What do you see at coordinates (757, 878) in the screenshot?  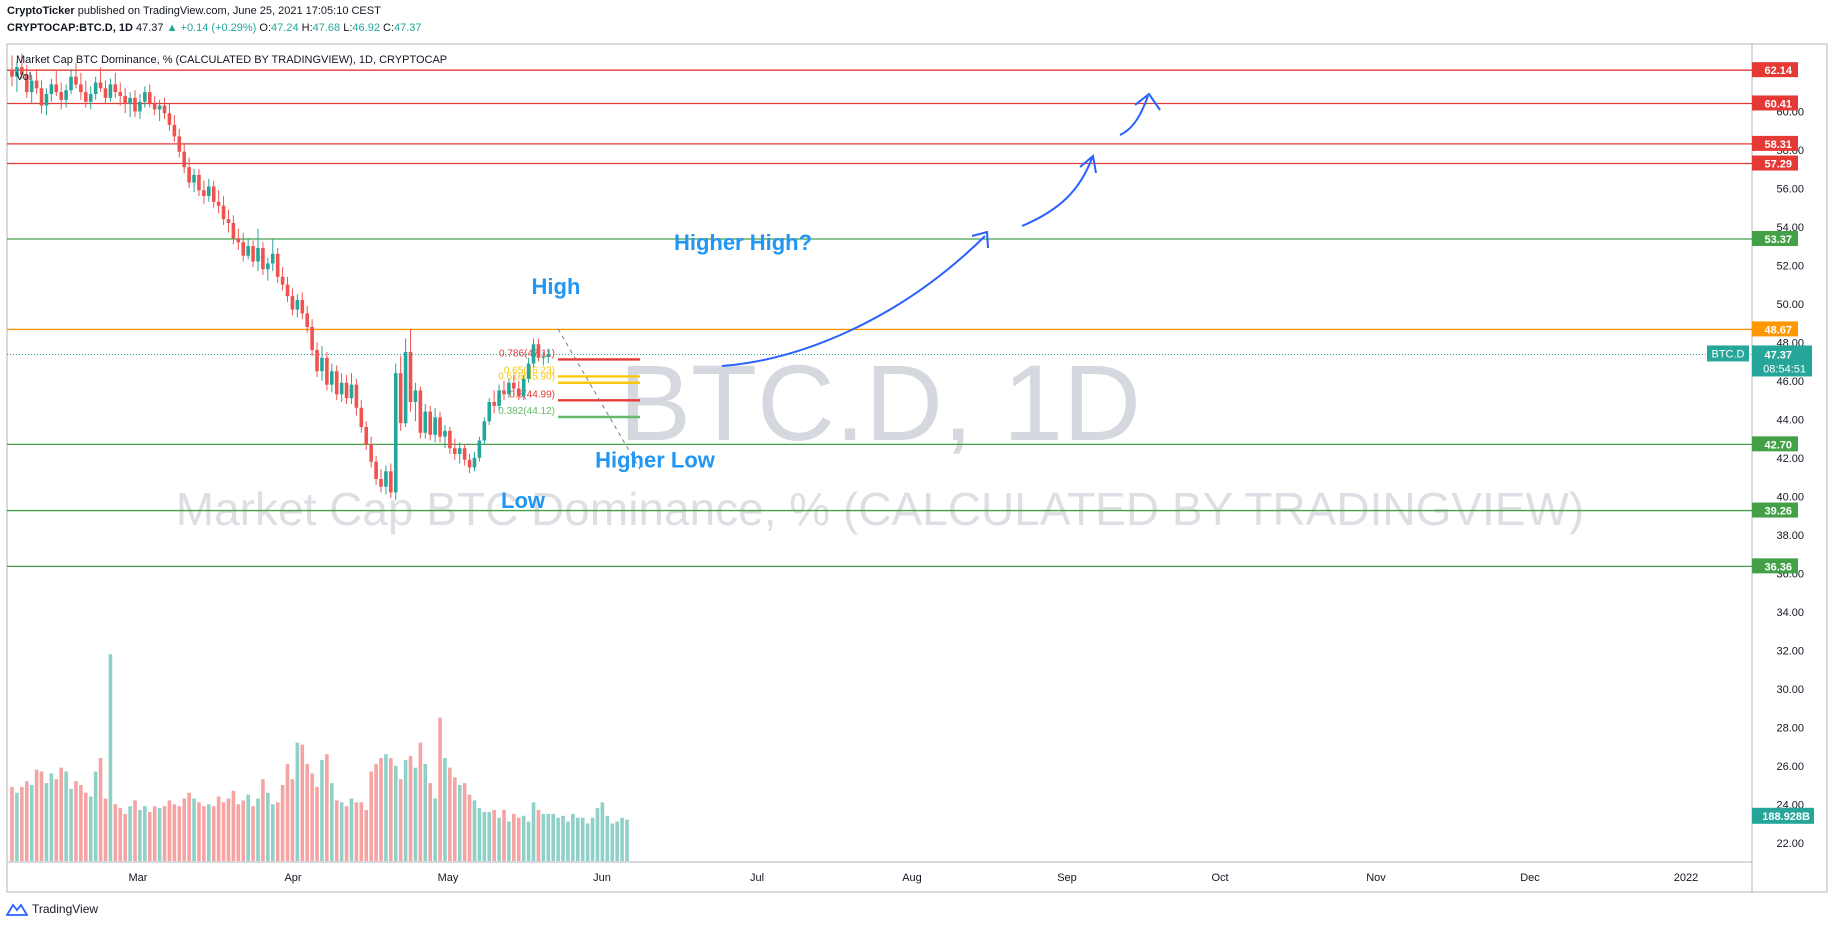 I see `x-tick-label: Jul` at bounding box center [757, 878].